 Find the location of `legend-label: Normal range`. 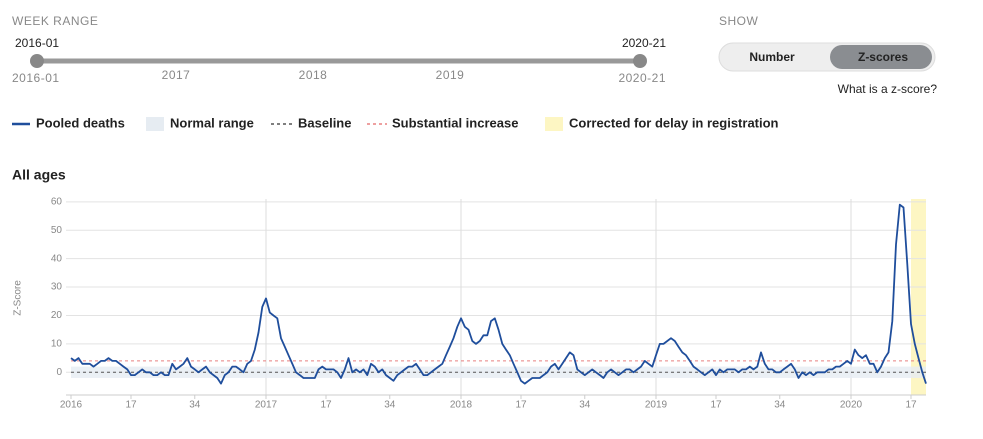

legend-label: Normal range is located at coordinates (212, 122).